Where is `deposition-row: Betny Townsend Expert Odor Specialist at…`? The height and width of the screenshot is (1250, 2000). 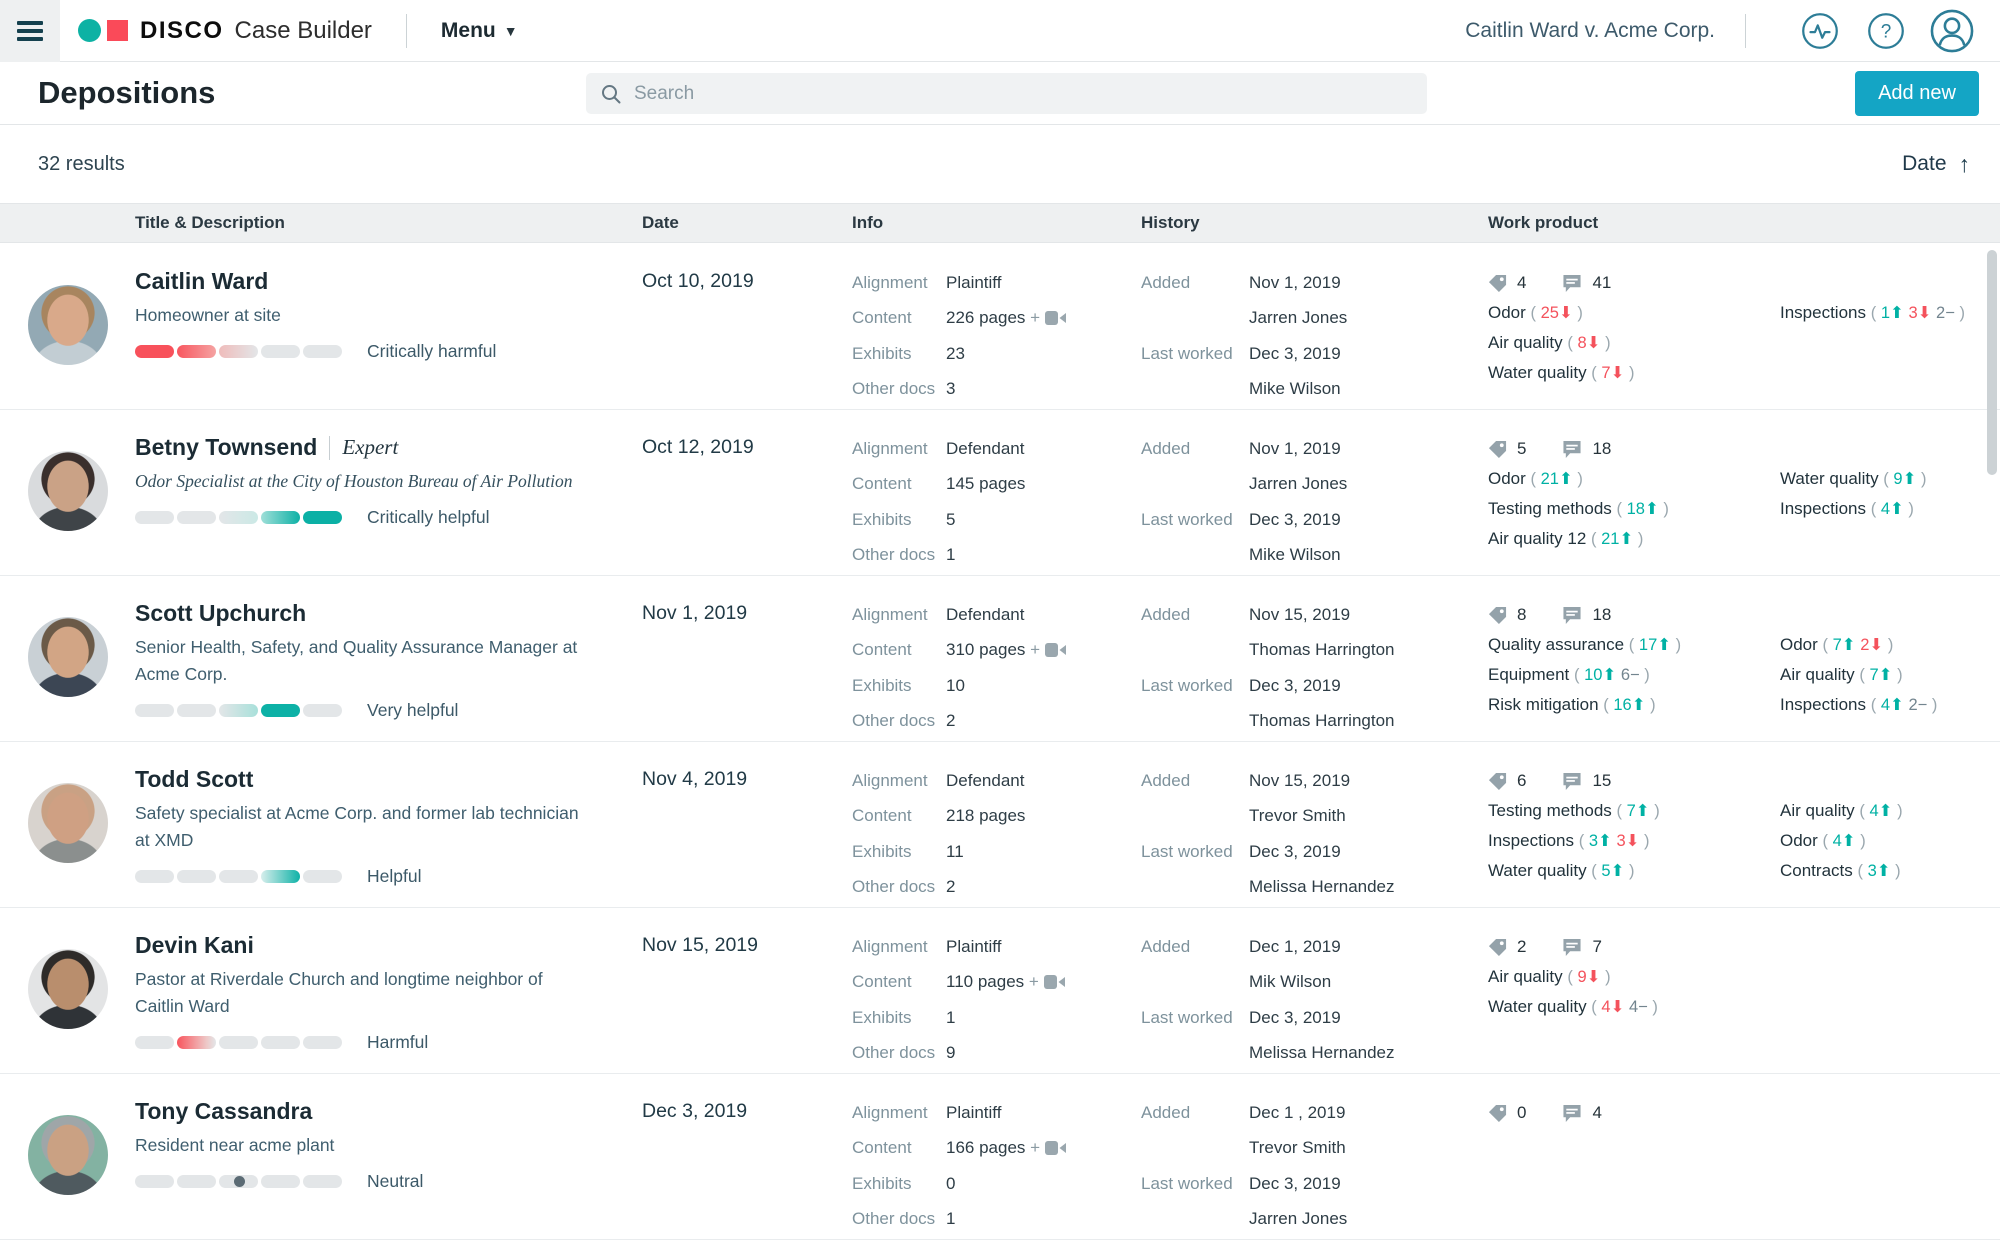 deposition-row: Betny Townsend Expert Odor Specialist at… is located at coordinates (1000, 493).